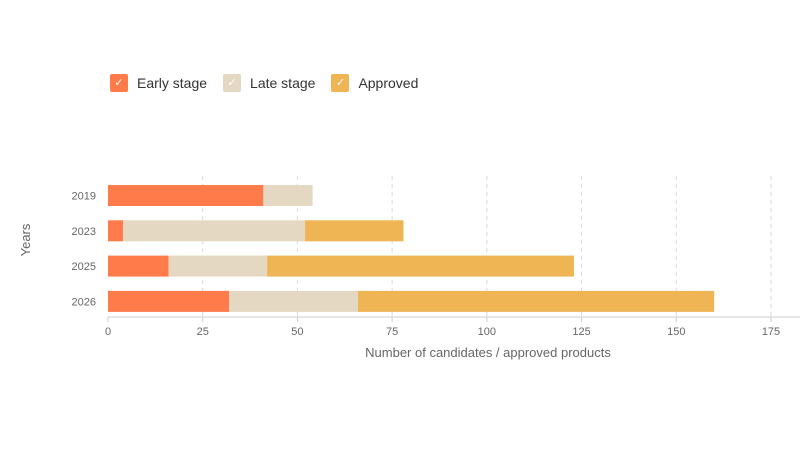 The width and height of the screenshot is (808, 455). What do you see at coordinates (283, 83) in the screenshot?
I see `legend-label-late-stage: Late stage` at bounding box center [283, 83].